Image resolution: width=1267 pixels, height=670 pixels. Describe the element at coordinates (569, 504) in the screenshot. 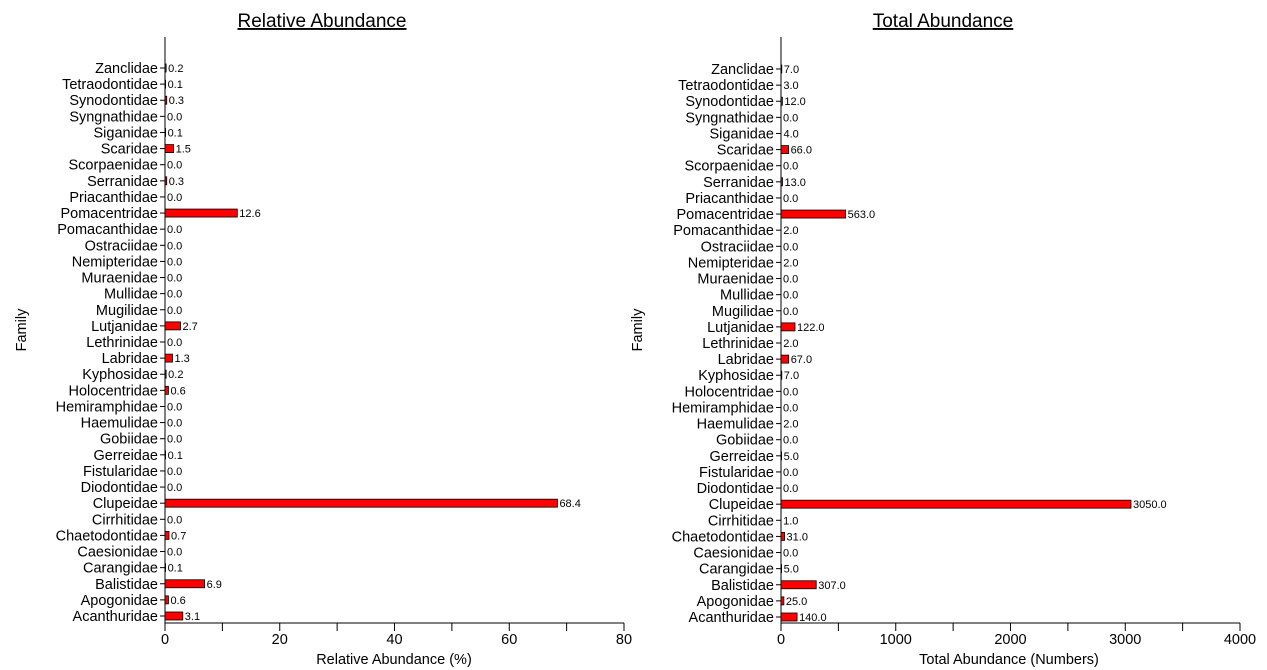

I see `data-label: 68.4` at that location.